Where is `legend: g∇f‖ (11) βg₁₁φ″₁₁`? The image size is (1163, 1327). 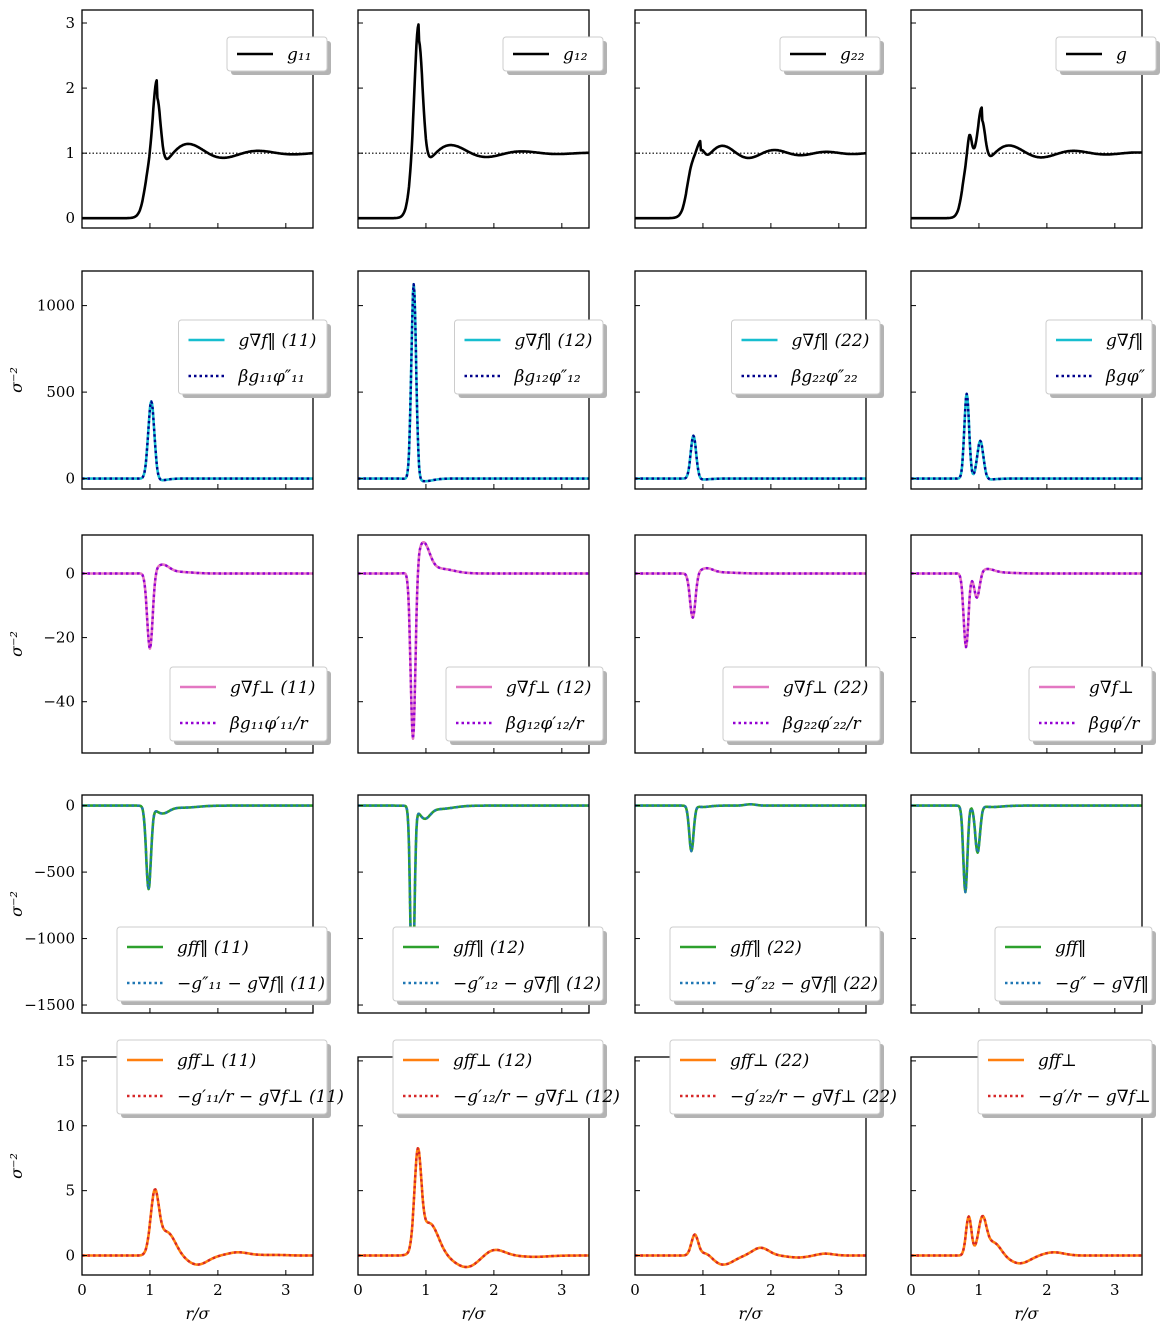
legend: g∇f‖ (11) βg₁₁φ″₁₁ is located at coordinates (254, 358).